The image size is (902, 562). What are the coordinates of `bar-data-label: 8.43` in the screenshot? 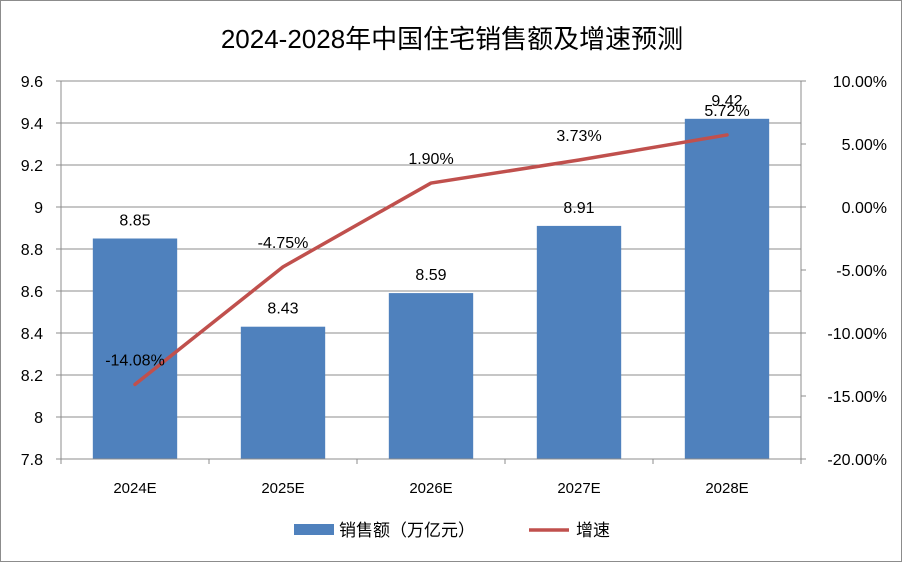 It's located at (282, 309).